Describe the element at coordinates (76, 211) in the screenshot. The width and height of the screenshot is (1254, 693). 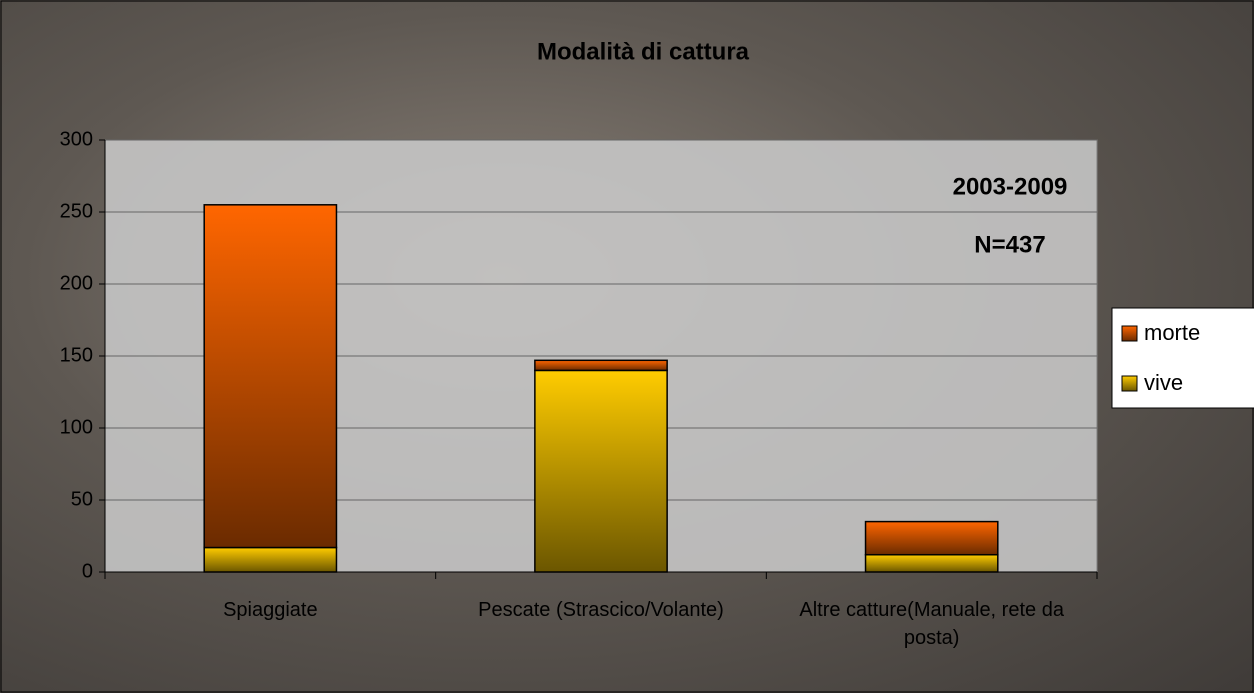
I see `y-tick-label: 250` at that location.